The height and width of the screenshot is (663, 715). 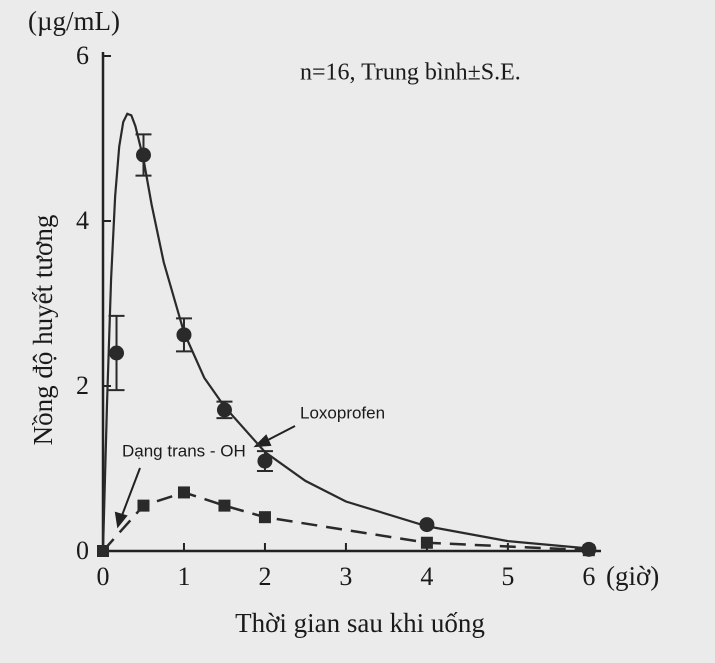 I want to click on arrows, so click(x=205, y=477).